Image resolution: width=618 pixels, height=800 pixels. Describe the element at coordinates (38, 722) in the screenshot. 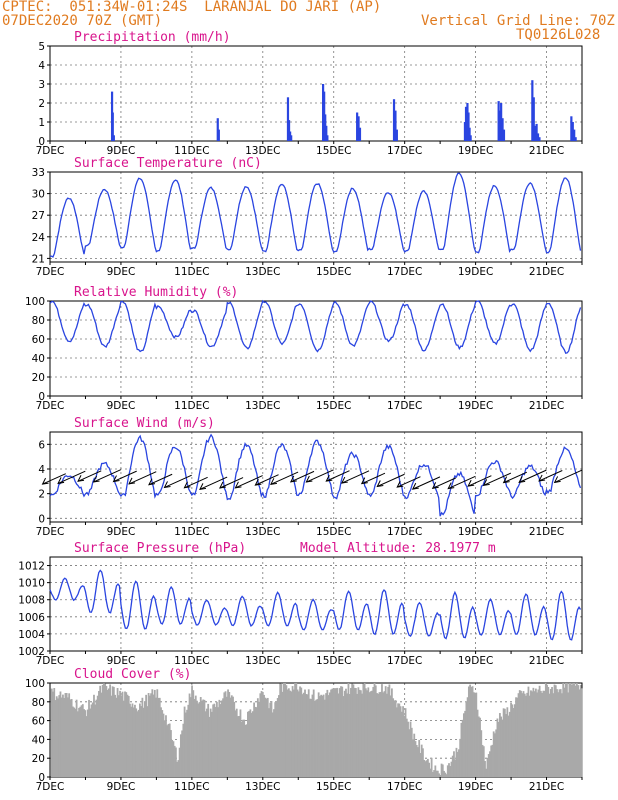

I see `y-tick-label: 60` at that location.